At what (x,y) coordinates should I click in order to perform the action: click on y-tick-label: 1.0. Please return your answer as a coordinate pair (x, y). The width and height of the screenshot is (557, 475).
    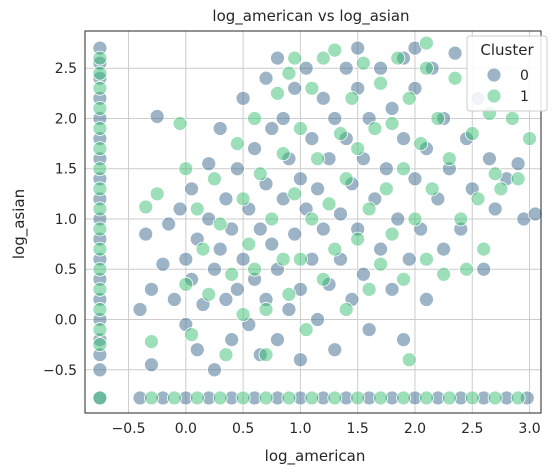
    Looking at the image, I should click on (66, 220).